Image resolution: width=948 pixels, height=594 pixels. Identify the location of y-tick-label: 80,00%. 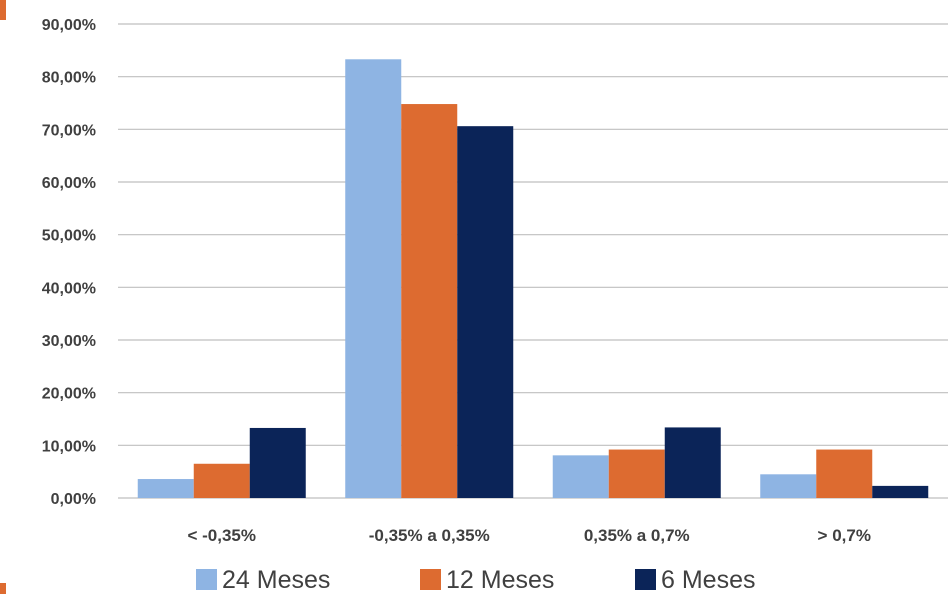
(69, 78).